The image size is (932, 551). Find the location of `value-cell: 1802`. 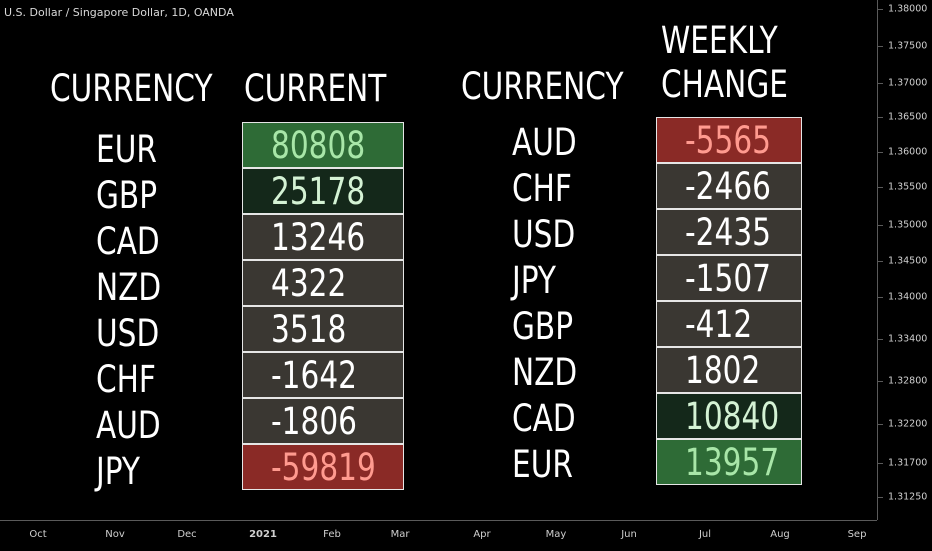

value-cell: 1802 is located at coordinates (729, 370).